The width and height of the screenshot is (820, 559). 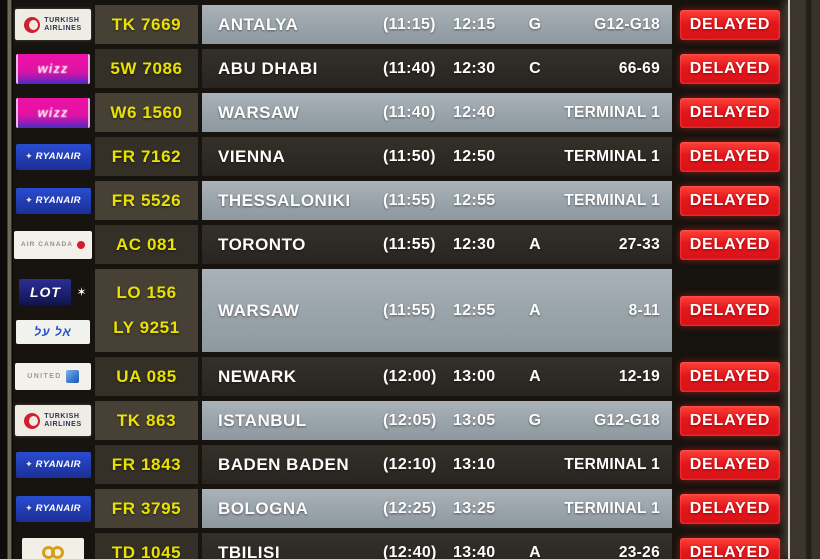 What do you see at coordinates (146, 200) in the screenshot?
I see `flight-number-cell: FR 5526` at bounding box center [146, 200].